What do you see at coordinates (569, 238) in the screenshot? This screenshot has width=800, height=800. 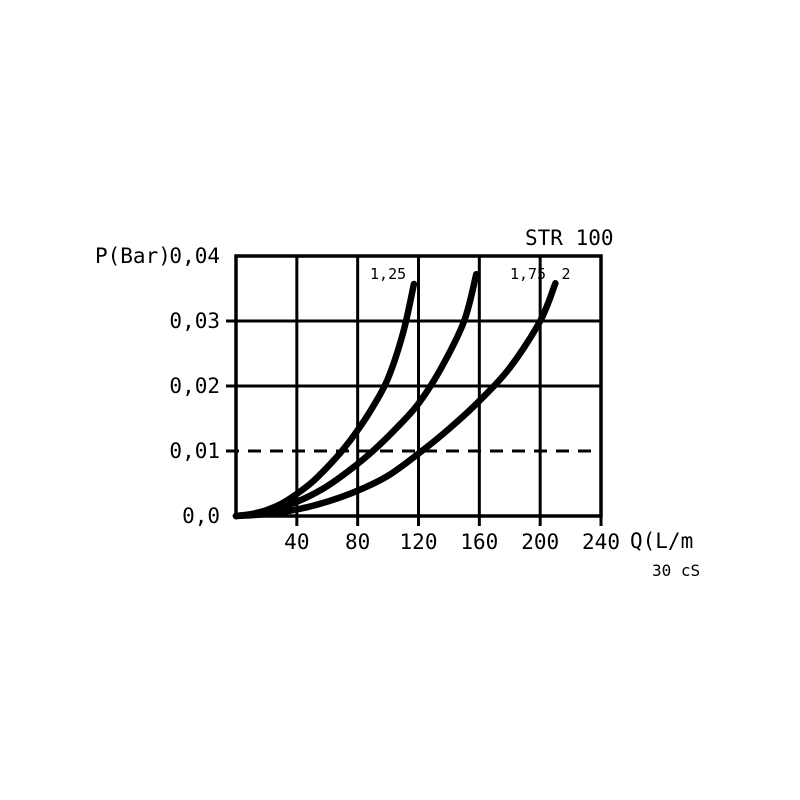 I see `chart-title: STR 100` at bounding box center [569, 238].